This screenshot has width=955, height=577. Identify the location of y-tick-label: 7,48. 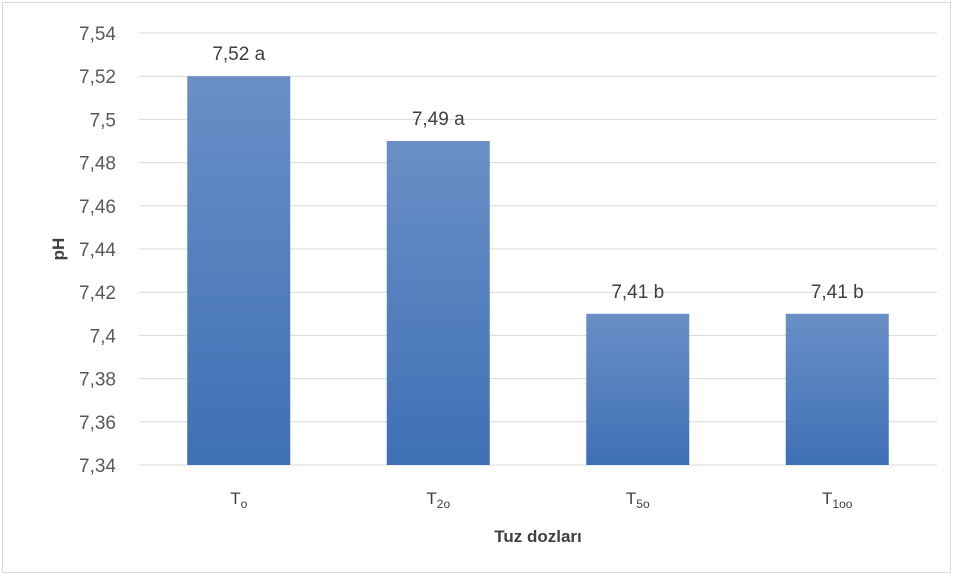
(97, 164).